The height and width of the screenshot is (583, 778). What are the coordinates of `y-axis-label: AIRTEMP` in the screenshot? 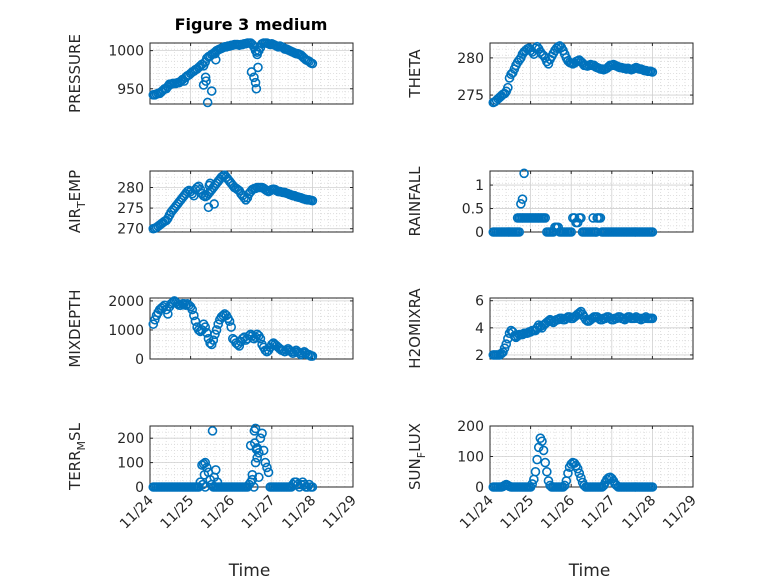 It's located at (77, 201).